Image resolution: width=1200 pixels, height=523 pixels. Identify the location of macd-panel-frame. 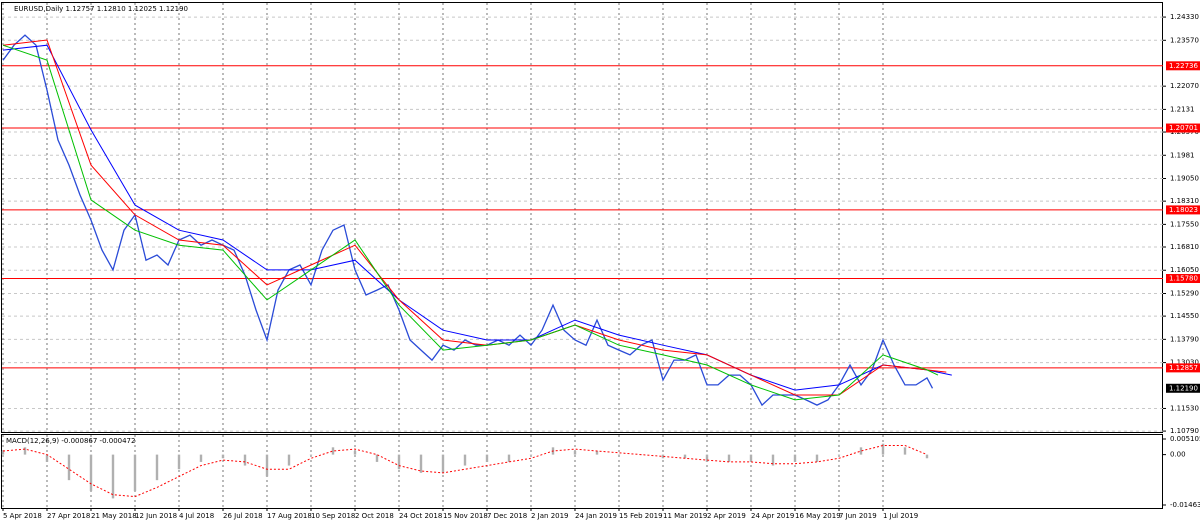
(582, 471).